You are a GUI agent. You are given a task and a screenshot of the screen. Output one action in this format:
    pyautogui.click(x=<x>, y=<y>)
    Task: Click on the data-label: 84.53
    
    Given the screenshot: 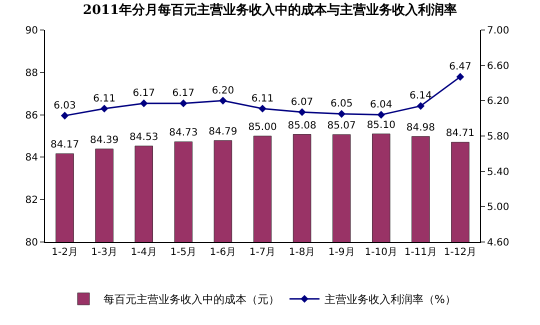 What is the action you would take?
    pyautogui.click(x=144, y=137)
    